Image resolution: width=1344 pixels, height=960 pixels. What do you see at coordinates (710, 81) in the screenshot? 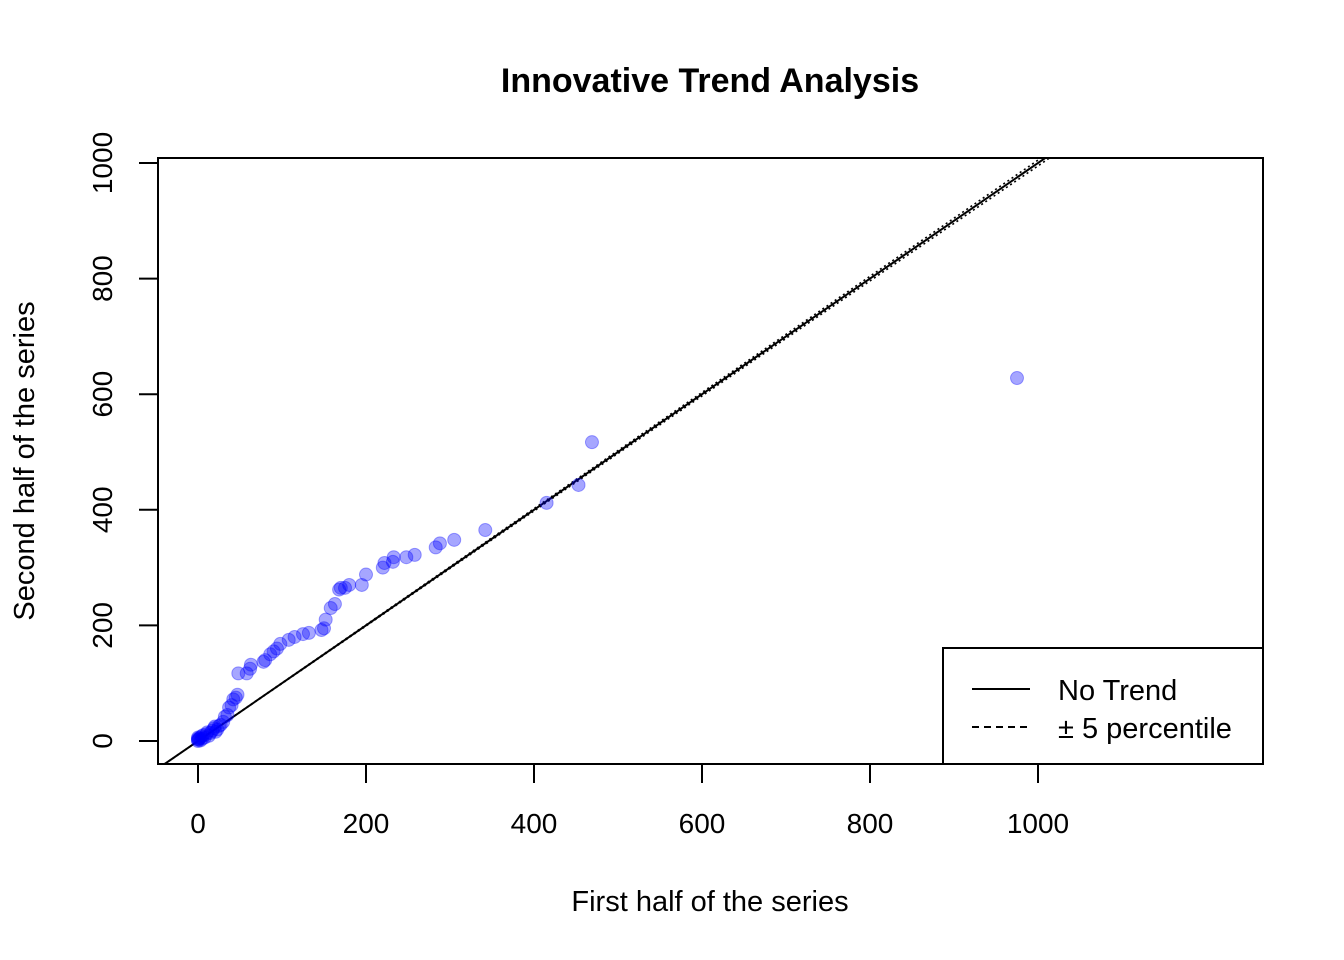
I see `chart-title: Innovative Trend Analysis` at bounding box center [710, 81].